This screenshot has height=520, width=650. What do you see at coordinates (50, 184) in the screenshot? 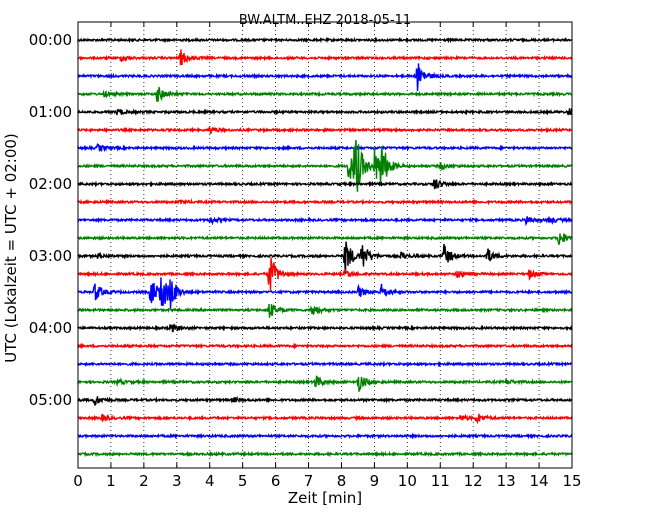
I see `y-tick-label: 02:00` at bounding box center [50, 184].